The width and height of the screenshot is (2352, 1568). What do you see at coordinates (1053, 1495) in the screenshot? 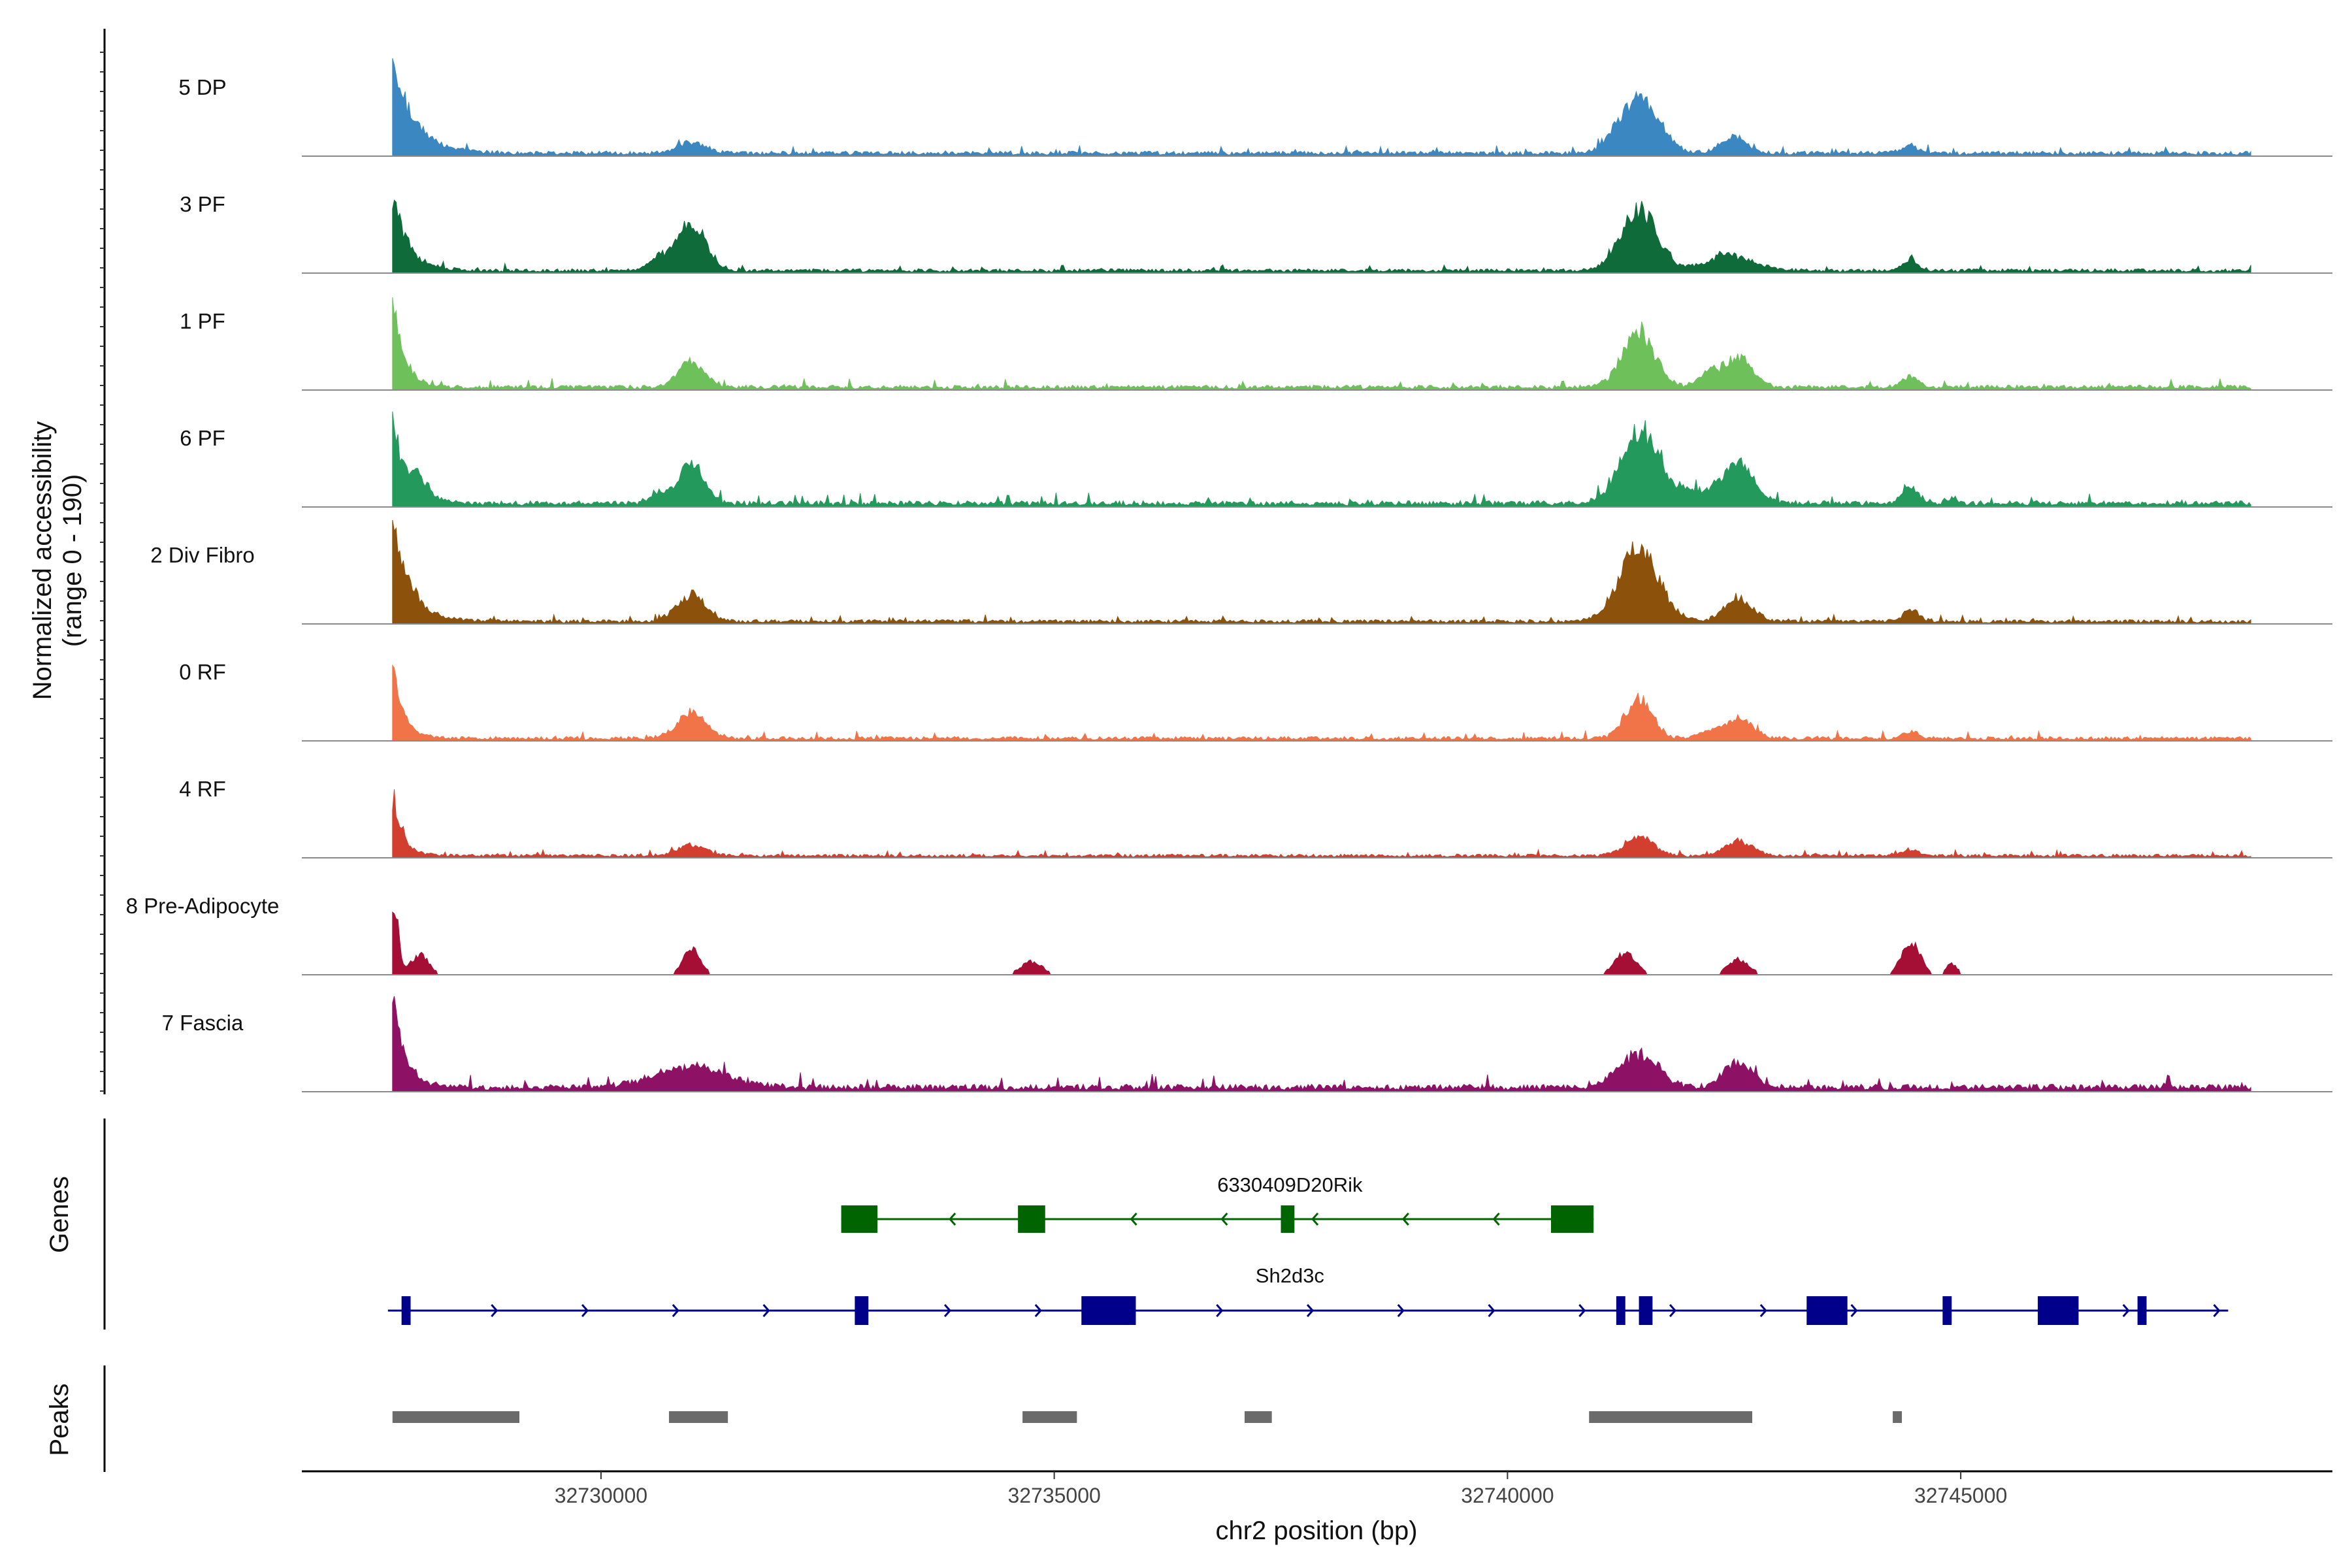
I see `x-tick-label: 32735000` at bounding box center [1053, 1495].